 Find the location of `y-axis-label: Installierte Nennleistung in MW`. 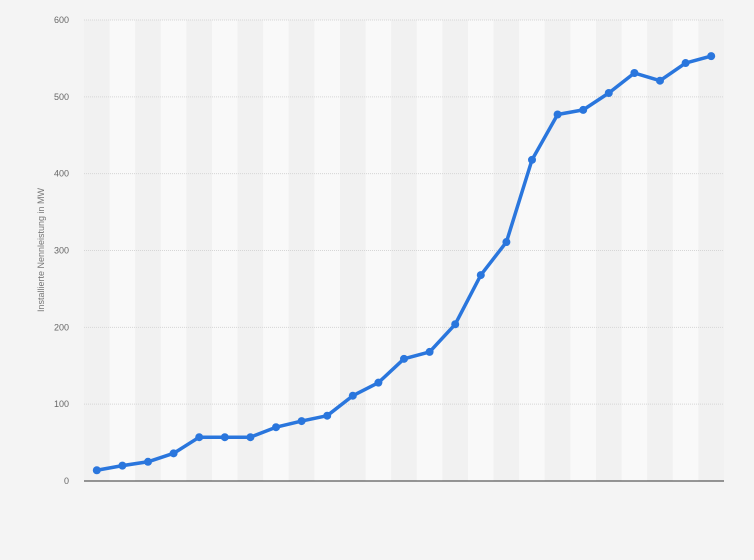

y-axis-label: Installierte Nennleistung in MW is located at coordinates (41, 249).